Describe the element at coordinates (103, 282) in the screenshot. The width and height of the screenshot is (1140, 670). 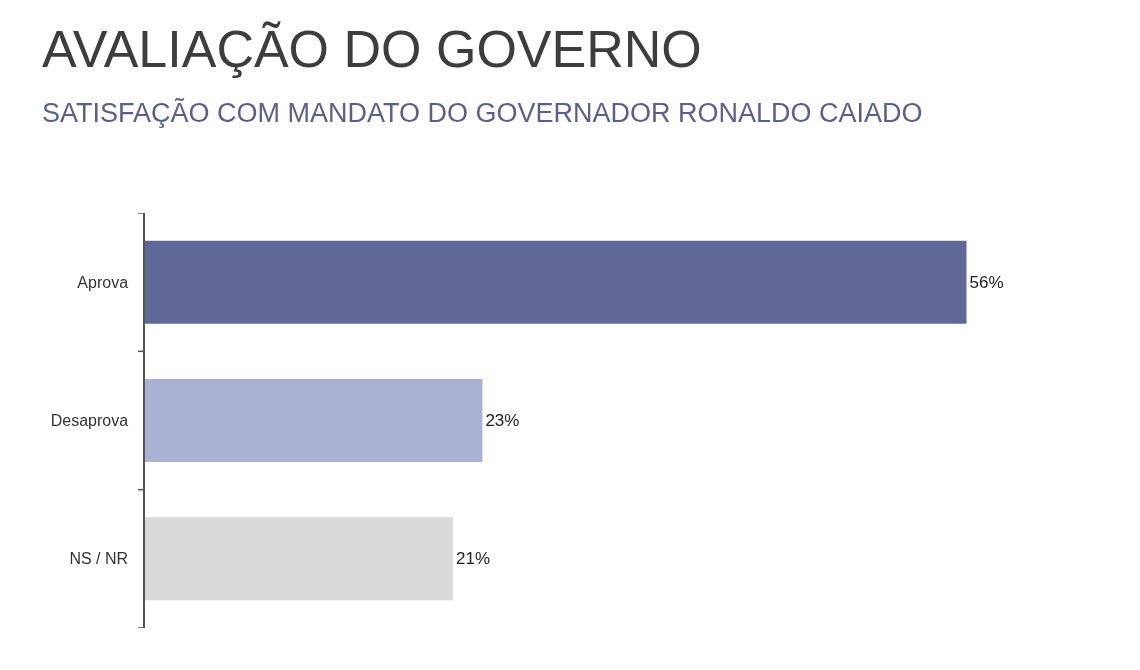
I see `y-tick-label: Aprova` at that location.